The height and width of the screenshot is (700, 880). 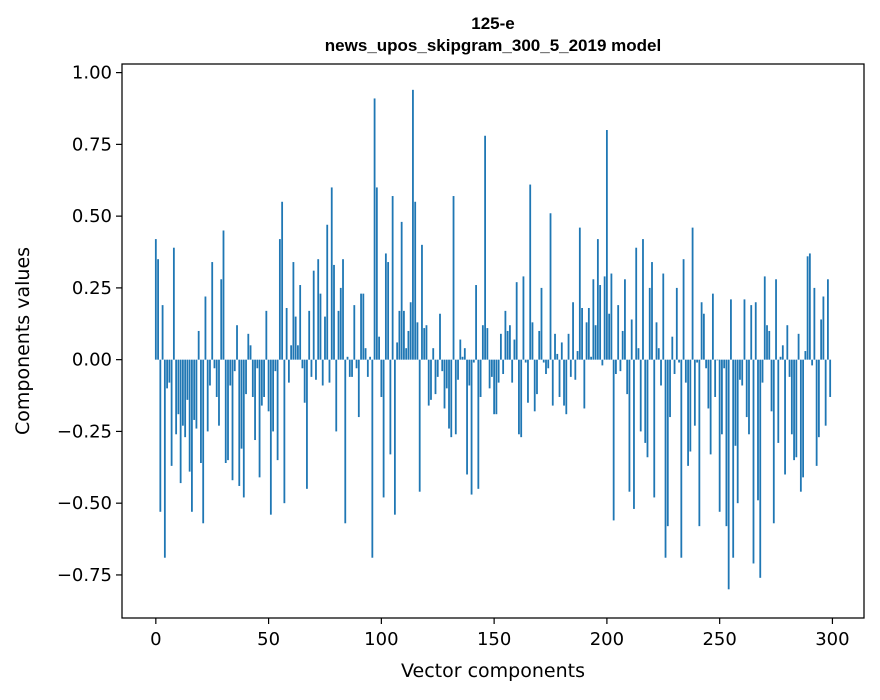 What do you see at coordinates (23, 341) in the screenshot?
I see `y-axis-label: Components values` at bounding box center [23, 341].